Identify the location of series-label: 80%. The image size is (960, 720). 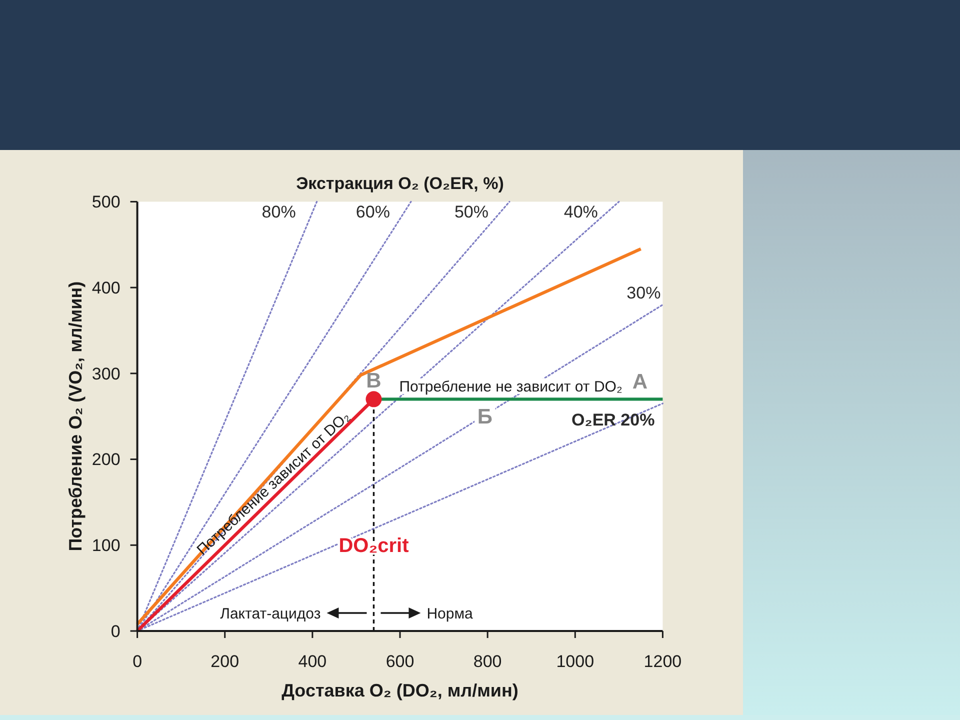
(279, 212).